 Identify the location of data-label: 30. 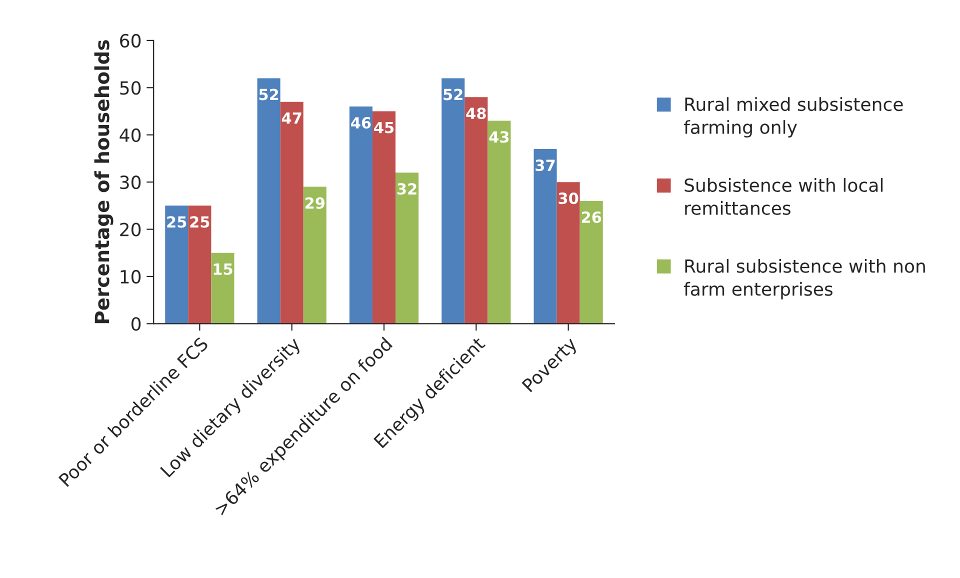
(568, 198).